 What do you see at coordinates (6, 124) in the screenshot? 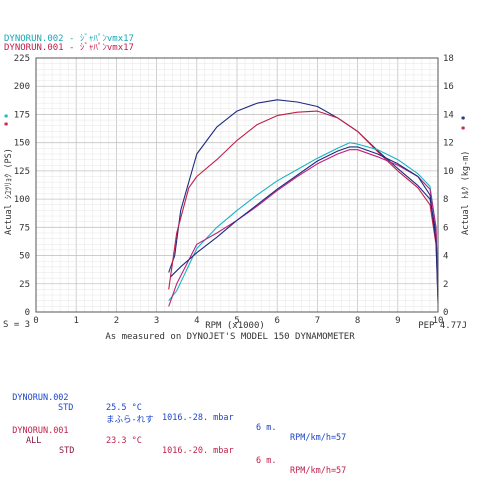
I see `marker-power-red: ✱` at bounding box center [6, 124].